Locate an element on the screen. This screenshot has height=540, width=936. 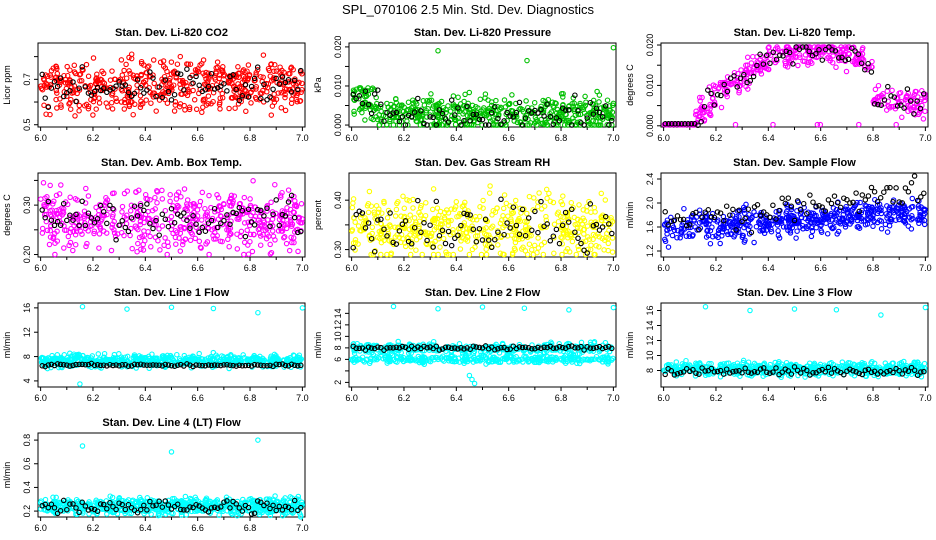
y-tick-label: 2 is located at coordinates (338, 382).